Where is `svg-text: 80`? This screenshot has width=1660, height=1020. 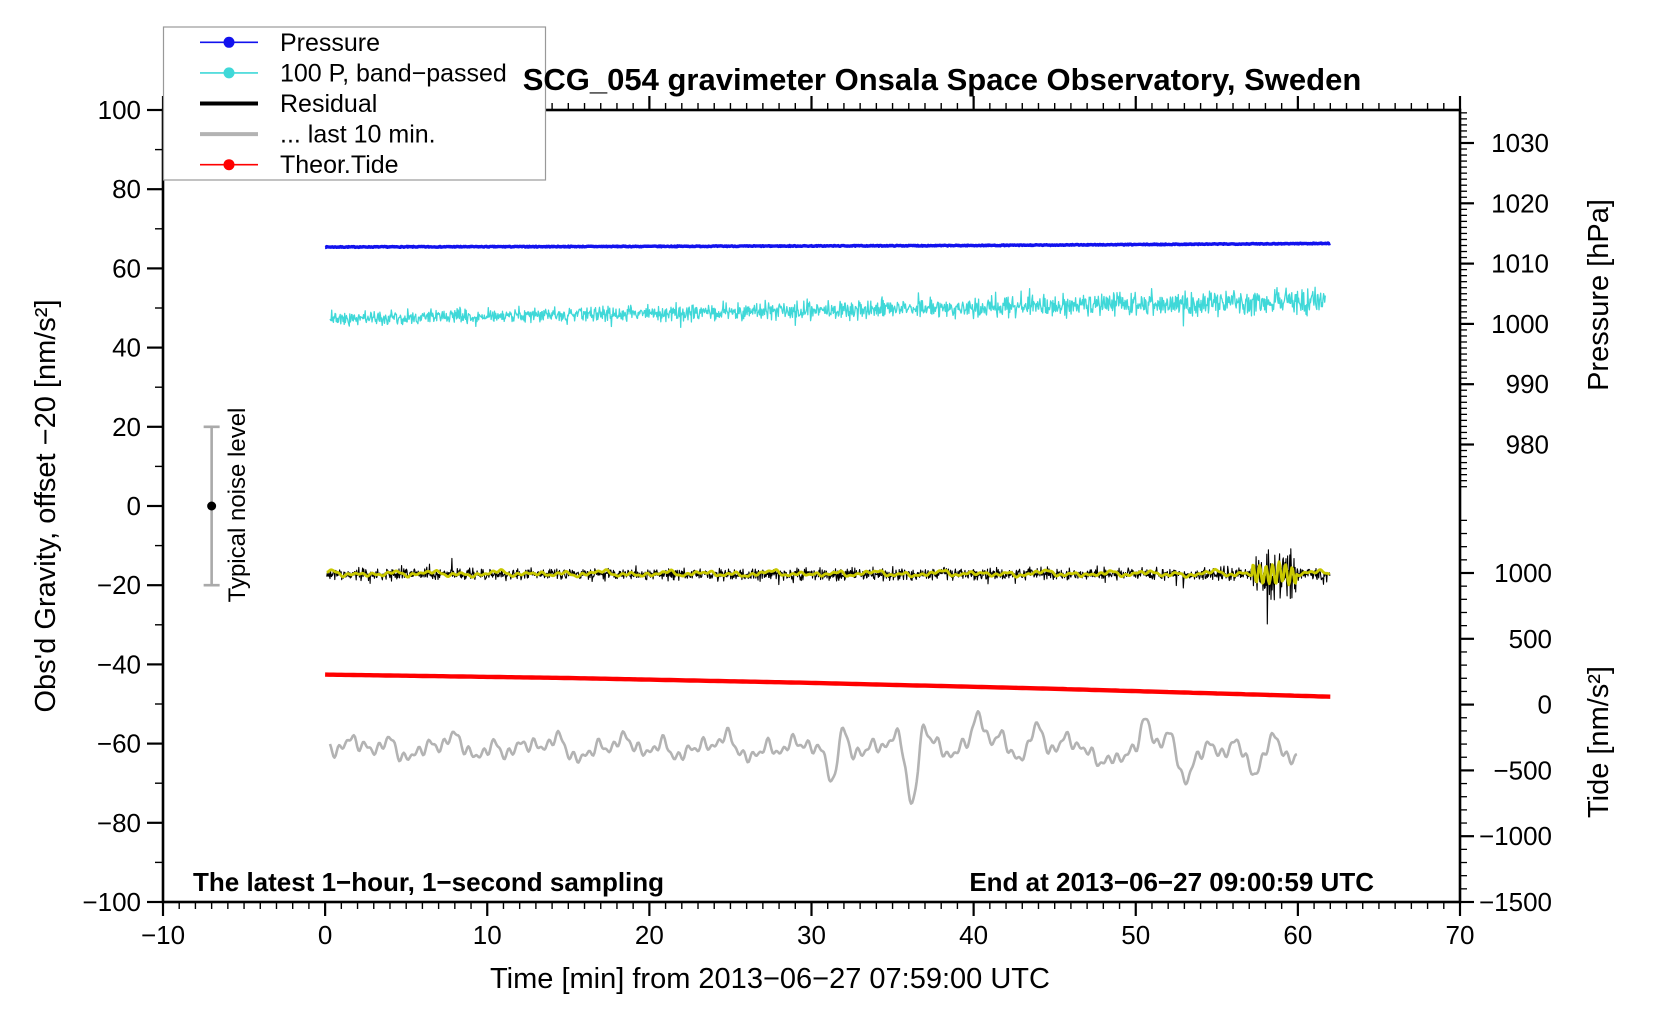
svg-text: 80 is located at coordinates (126, 189).